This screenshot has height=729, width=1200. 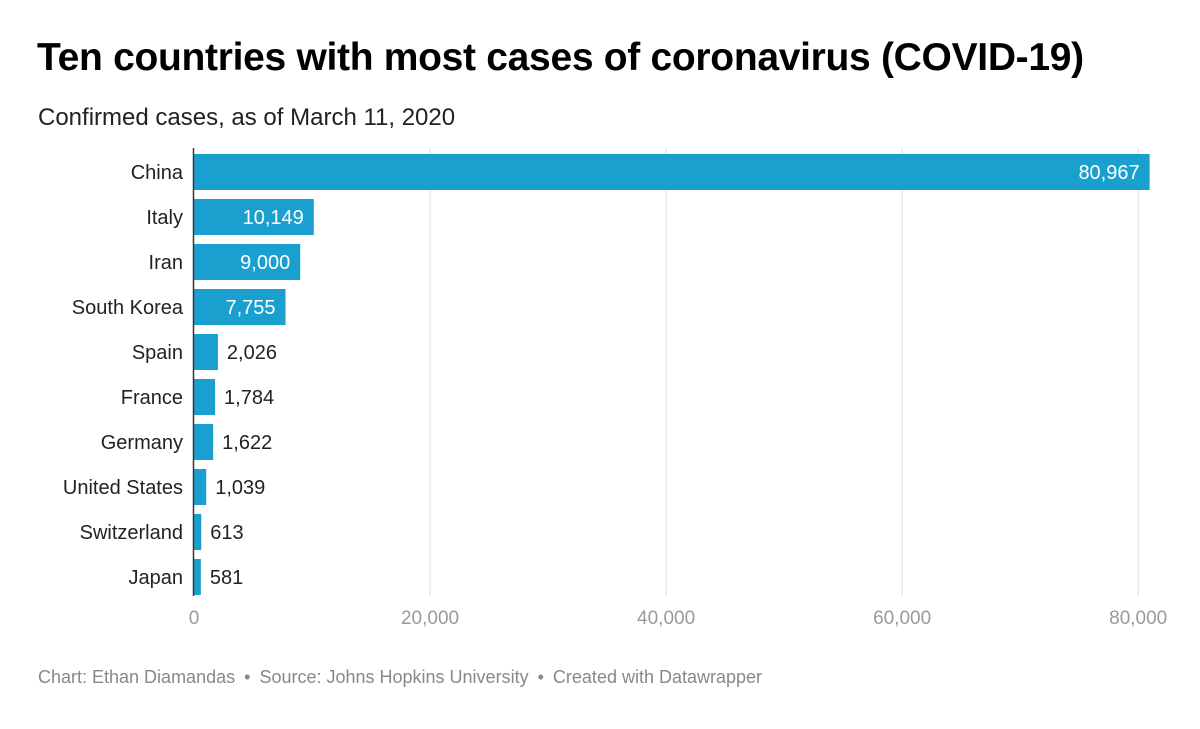 I want to click on chart-subtitle: Confirmed cases, as of March 11, 2020, so click(x=247, y=117).